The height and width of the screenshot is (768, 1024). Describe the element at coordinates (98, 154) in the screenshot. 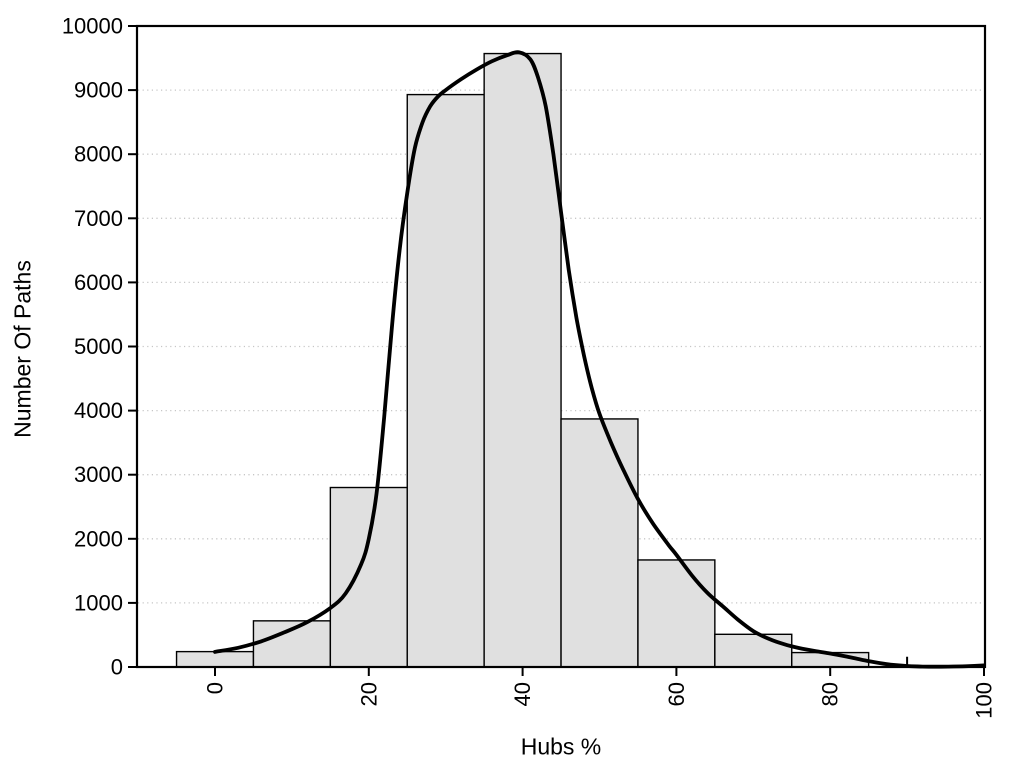

I see `y-tick-label: 8000` at that location.